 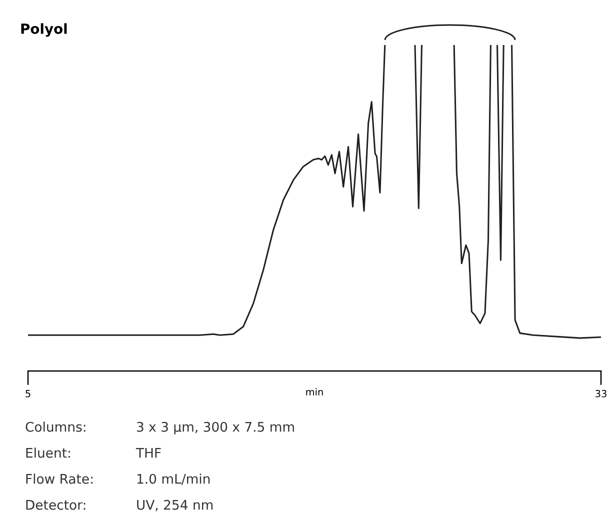 What do you see at coordinates (93, 453) in the screenshot?
I see `text: Eluent: THF` at bounding box center [93, 453].